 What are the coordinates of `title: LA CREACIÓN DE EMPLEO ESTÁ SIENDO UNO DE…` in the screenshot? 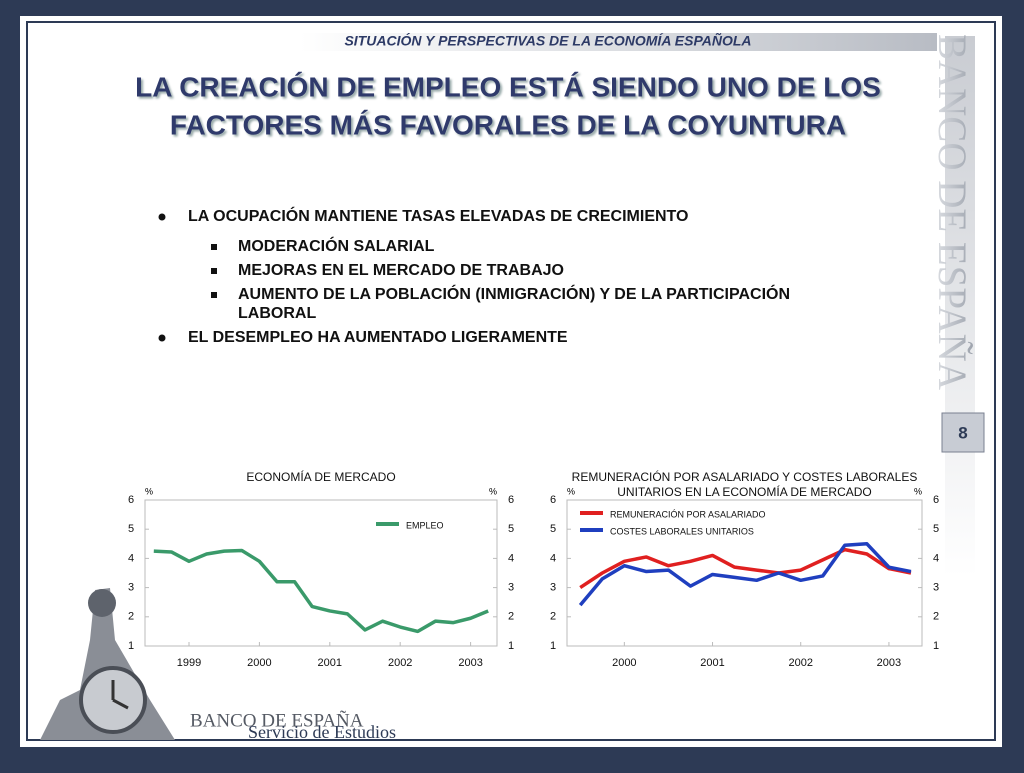 It's located at (508, 86).